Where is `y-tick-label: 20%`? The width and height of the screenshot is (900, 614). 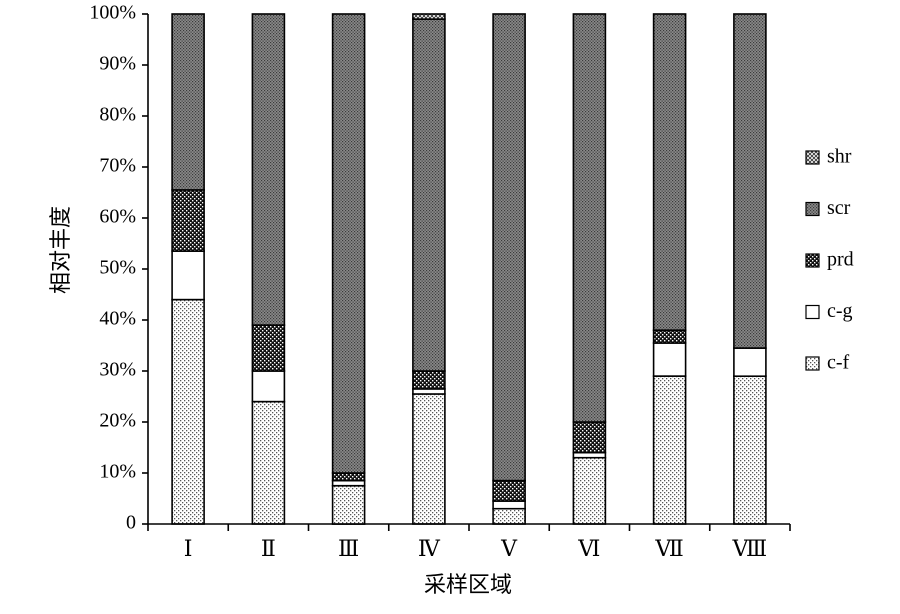 y-tick-label: 20% is located at coordinates (117, 421).